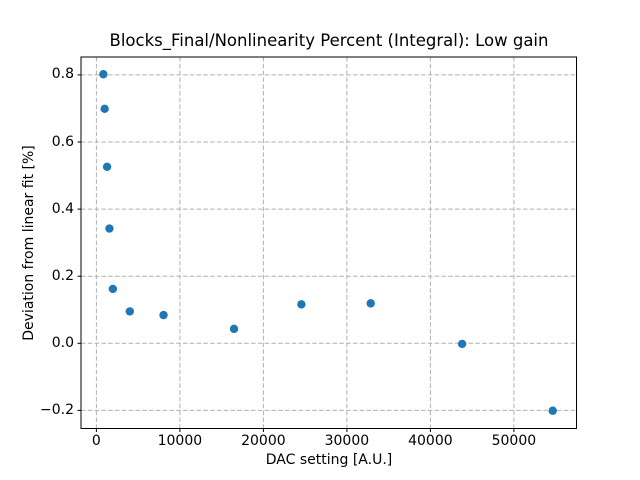 The width and height of the screenshot is (640, 480). I want to click on y-tick-label: 0.4, so click(62, 208).